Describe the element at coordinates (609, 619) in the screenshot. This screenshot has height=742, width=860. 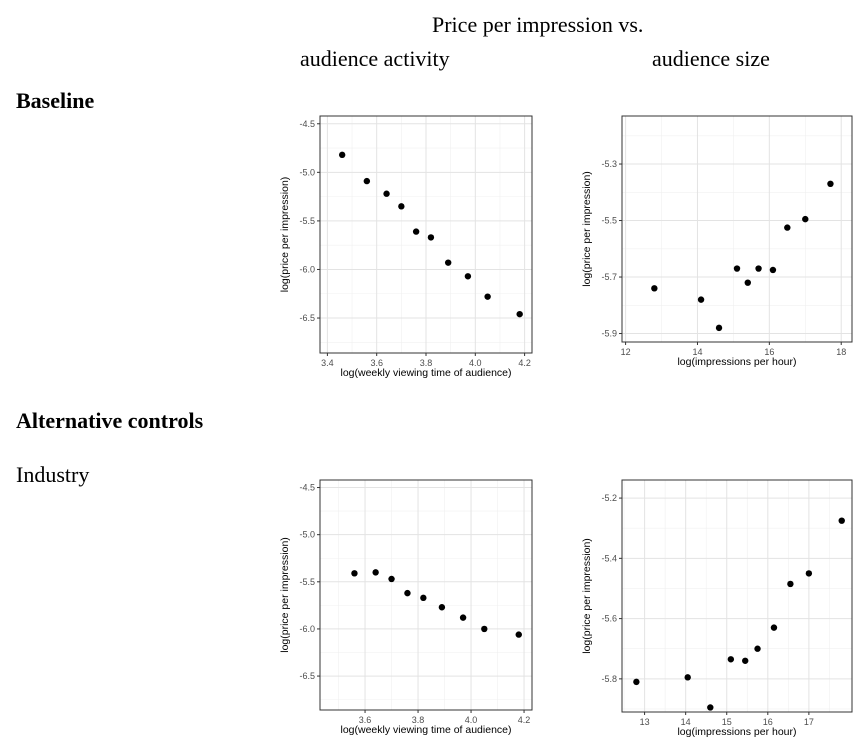
I see `y-tick-label: -5.6` at that location.